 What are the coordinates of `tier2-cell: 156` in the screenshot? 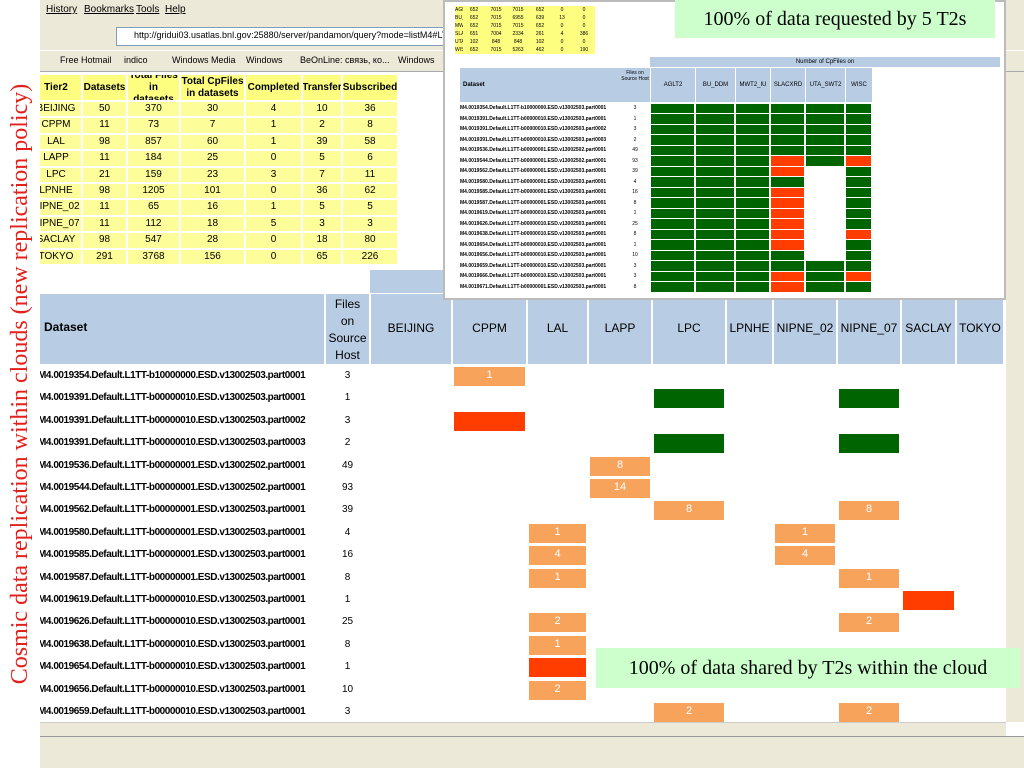 It's located at (212, 256).